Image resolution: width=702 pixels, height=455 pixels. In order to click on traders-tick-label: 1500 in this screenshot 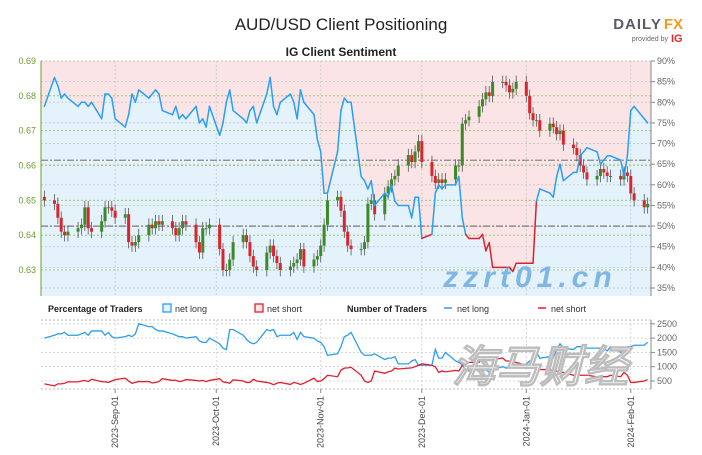, I will do `click(667, 352)`.